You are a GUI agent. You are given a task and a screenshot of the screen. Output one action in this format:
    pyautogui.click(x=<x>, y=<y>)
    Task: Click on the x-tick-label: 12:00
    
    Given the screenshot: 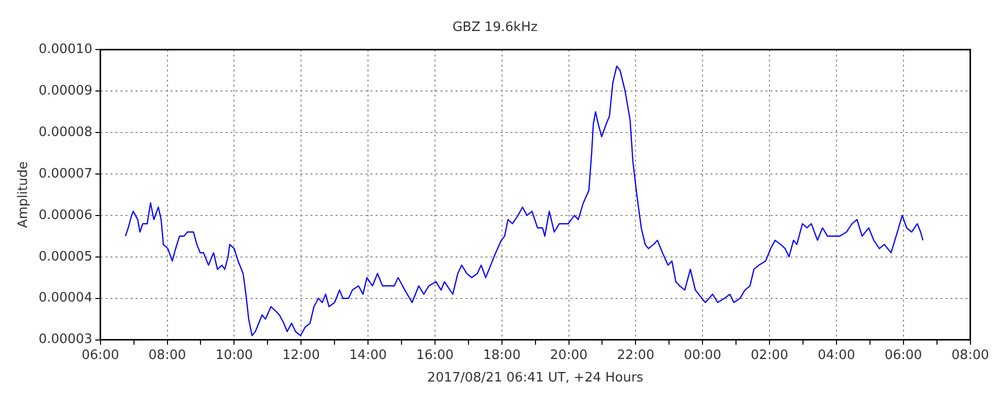 What is the action you would take?
    pyautogui.click(x=301, y=355)
    